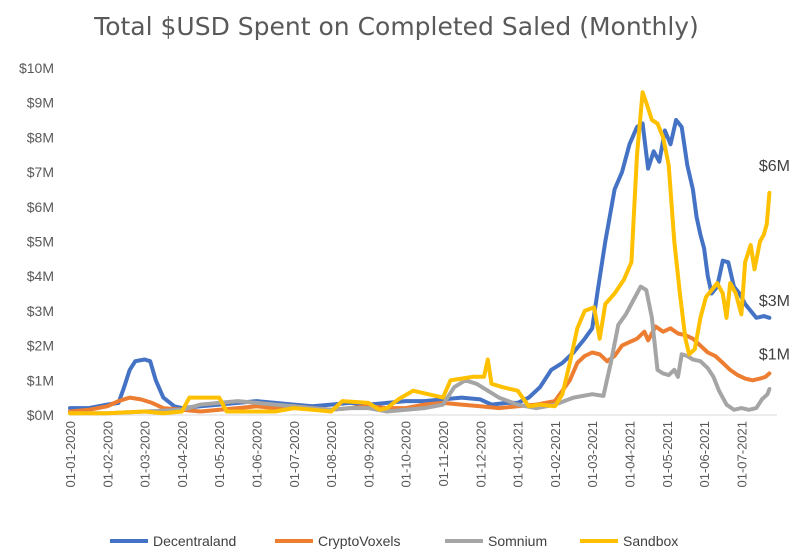 This screenshot has height=555, width=793. I want to click on y-tick-label: $3M, so click(40, 311).